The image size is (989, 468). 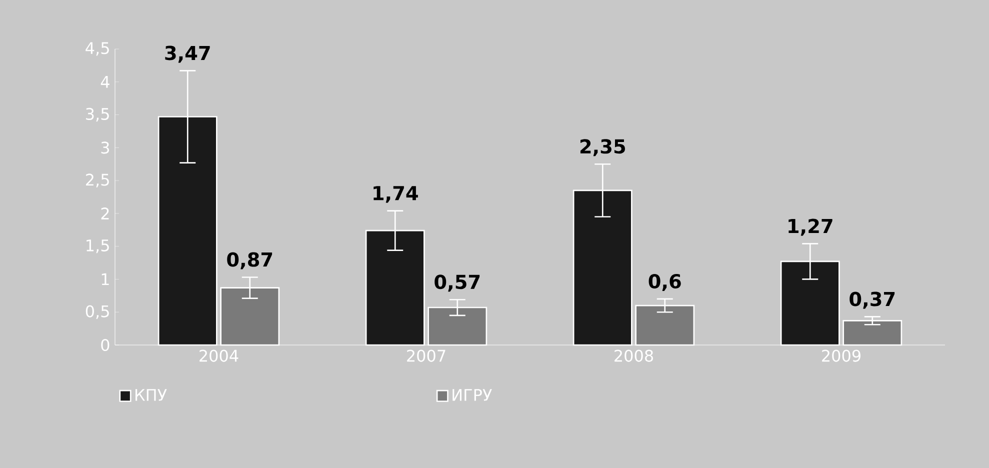 What do you see at coordinates (249, 261) in the screenshot?
I see `data-label: 0,87` at bounding box center [249, 261].